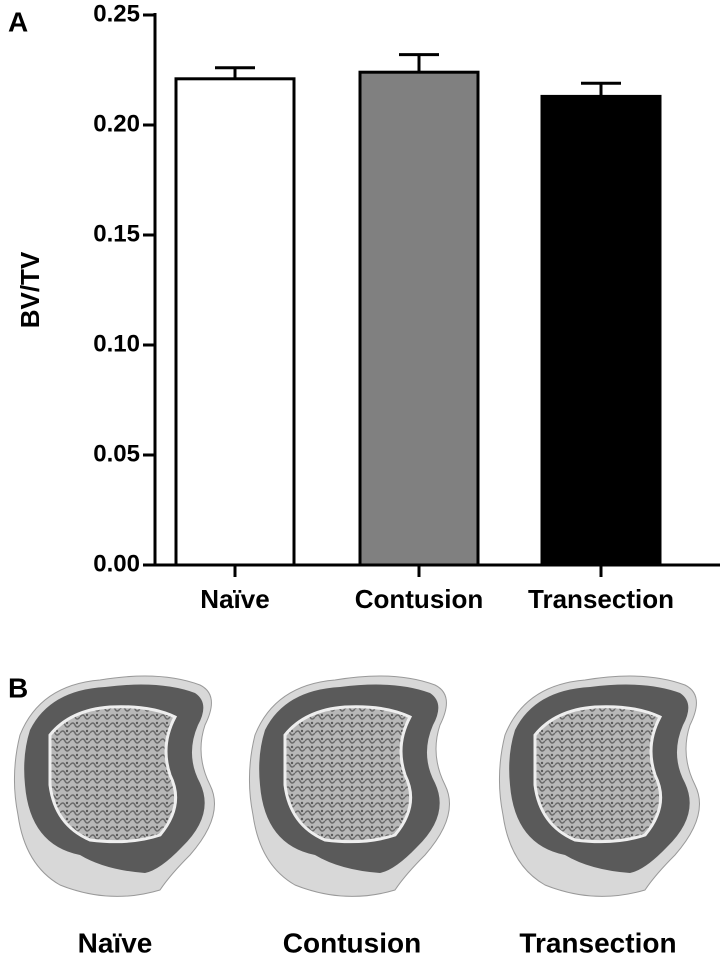  Describe the element at coordinates (597, 942) in the screenshot. I see `image-label: Transection` at that location.